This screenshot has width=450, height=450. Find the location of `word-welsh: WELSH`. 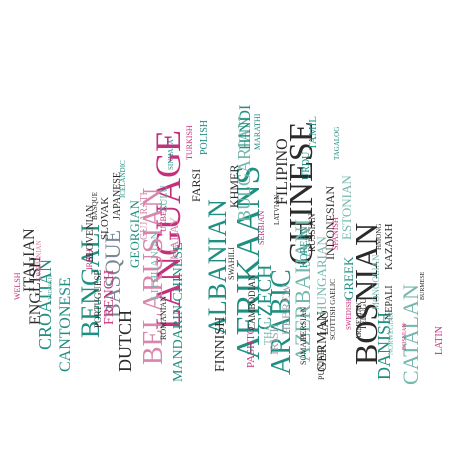

word-welsh: WELSH is located at coordinates (17, 286).